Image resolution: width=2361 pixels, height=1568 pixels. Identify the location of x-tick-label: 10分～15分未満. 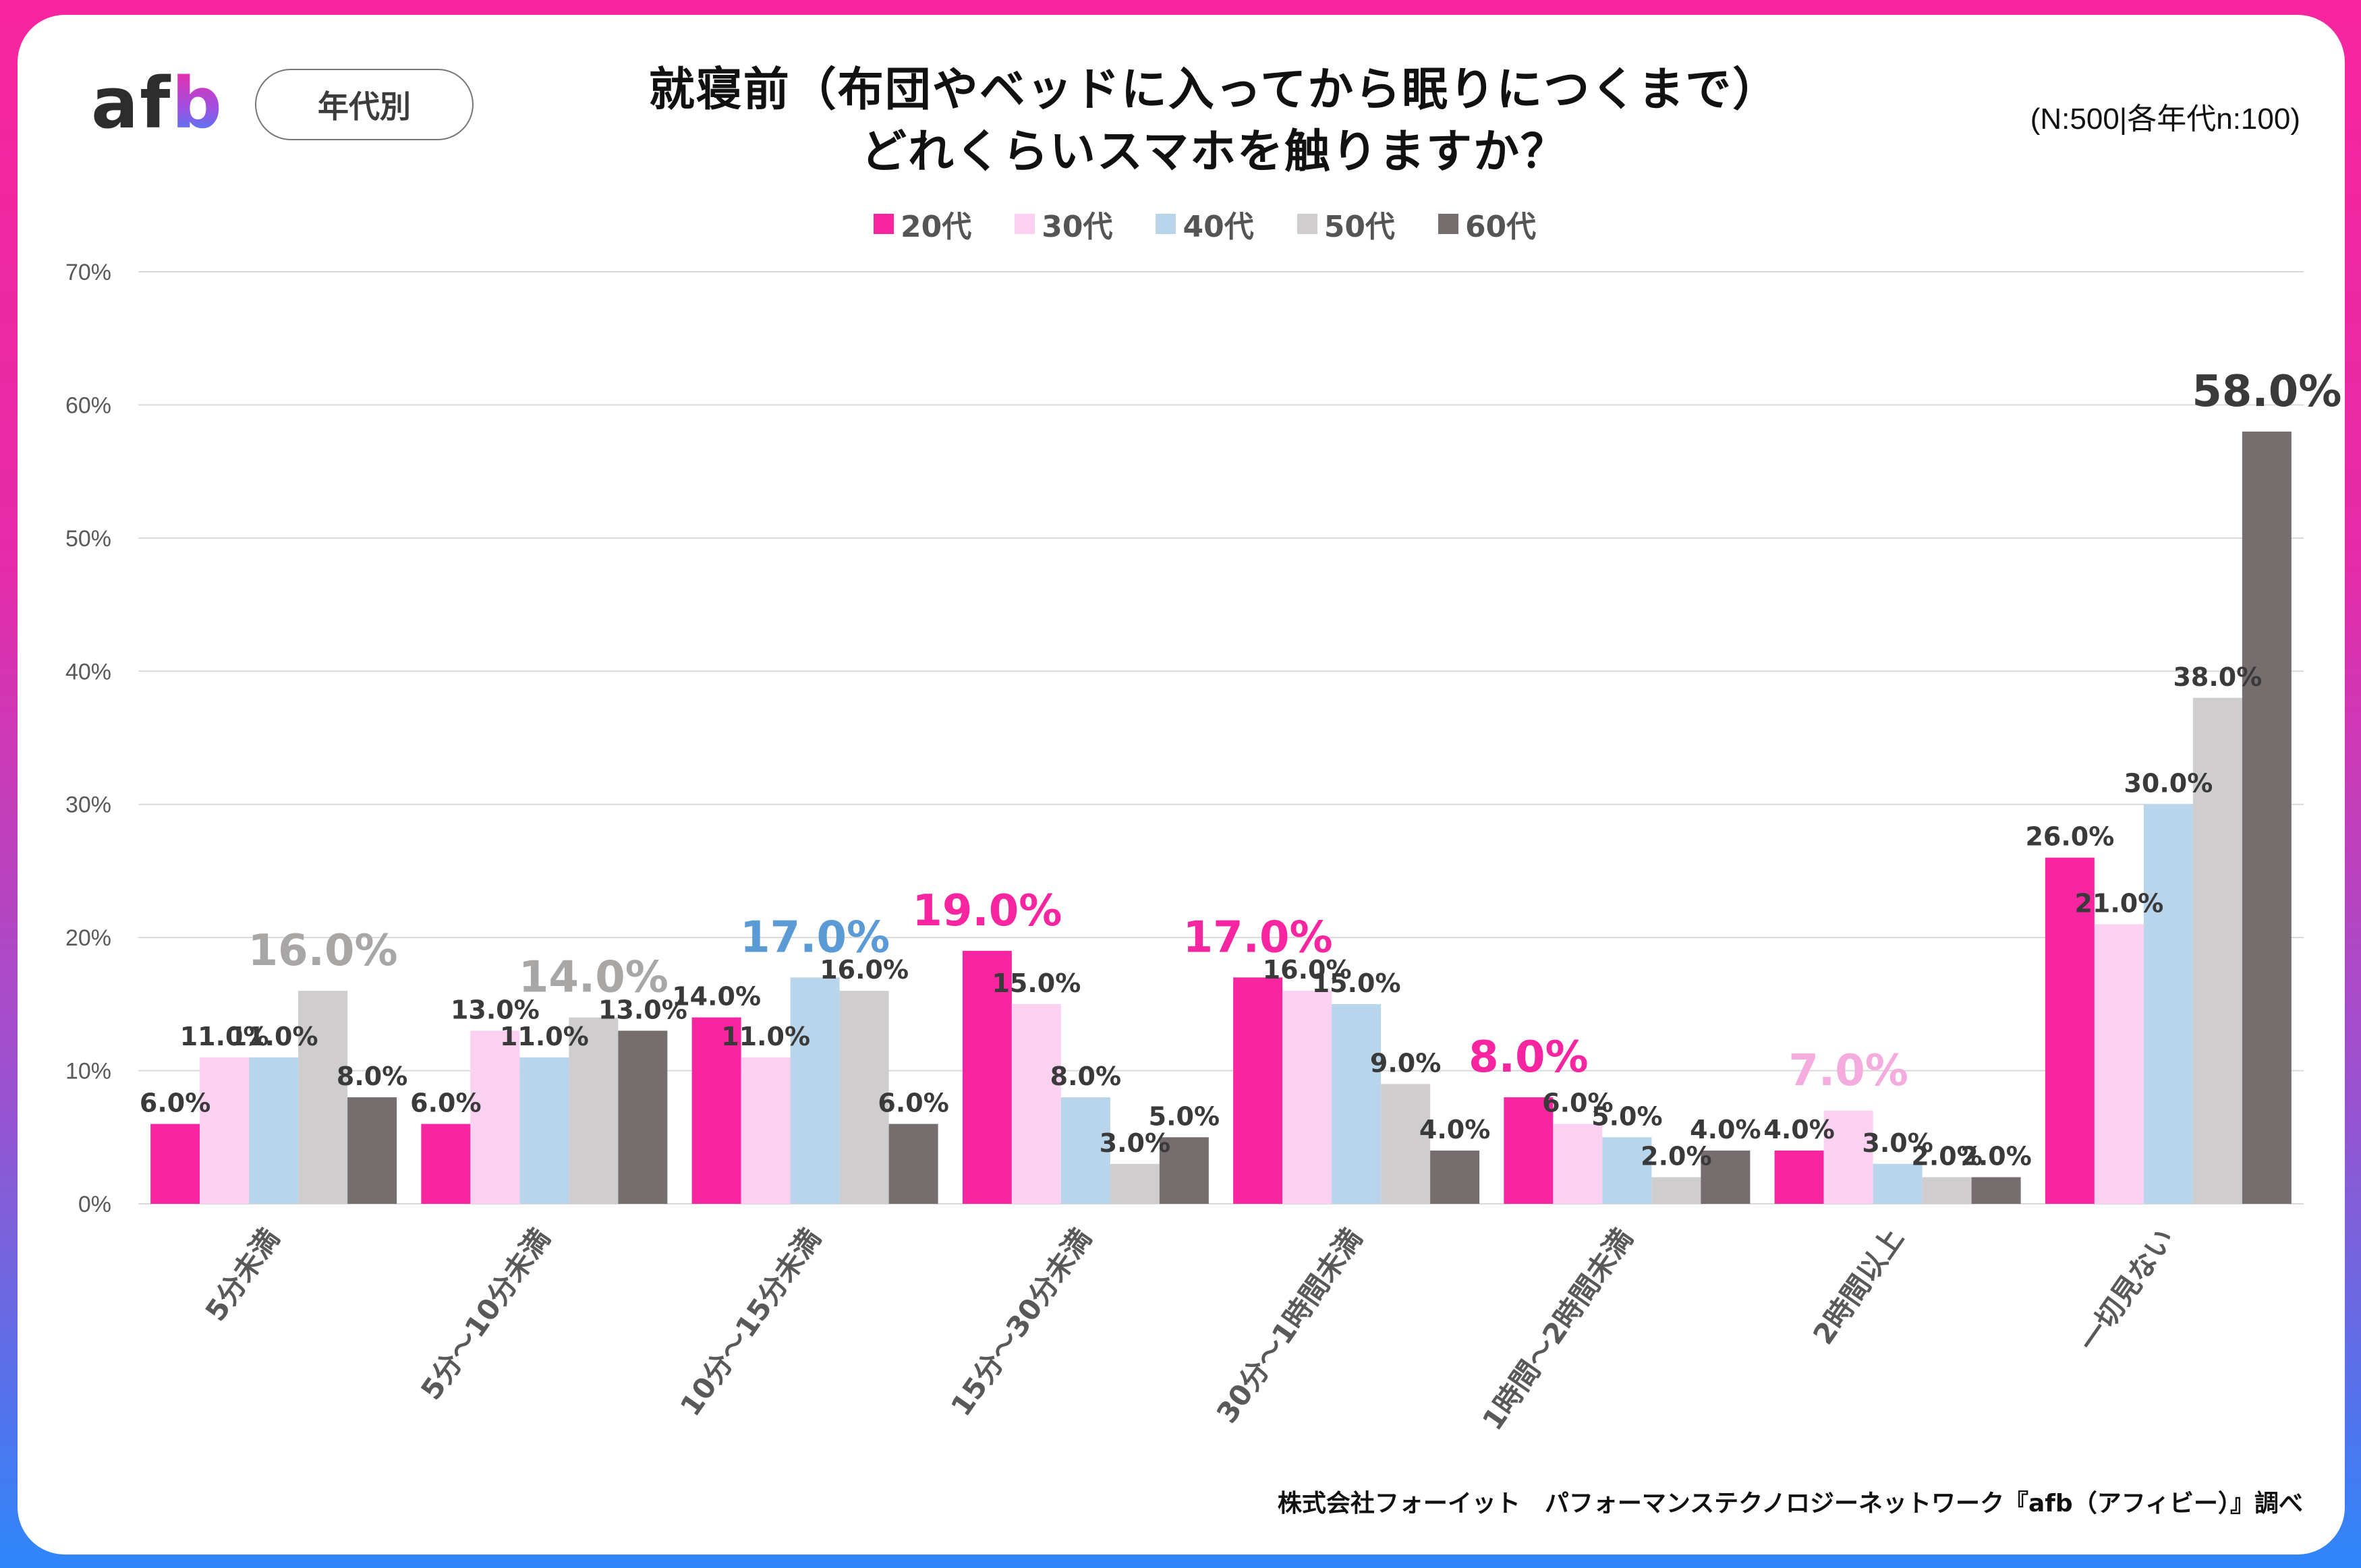
(751, 1322).